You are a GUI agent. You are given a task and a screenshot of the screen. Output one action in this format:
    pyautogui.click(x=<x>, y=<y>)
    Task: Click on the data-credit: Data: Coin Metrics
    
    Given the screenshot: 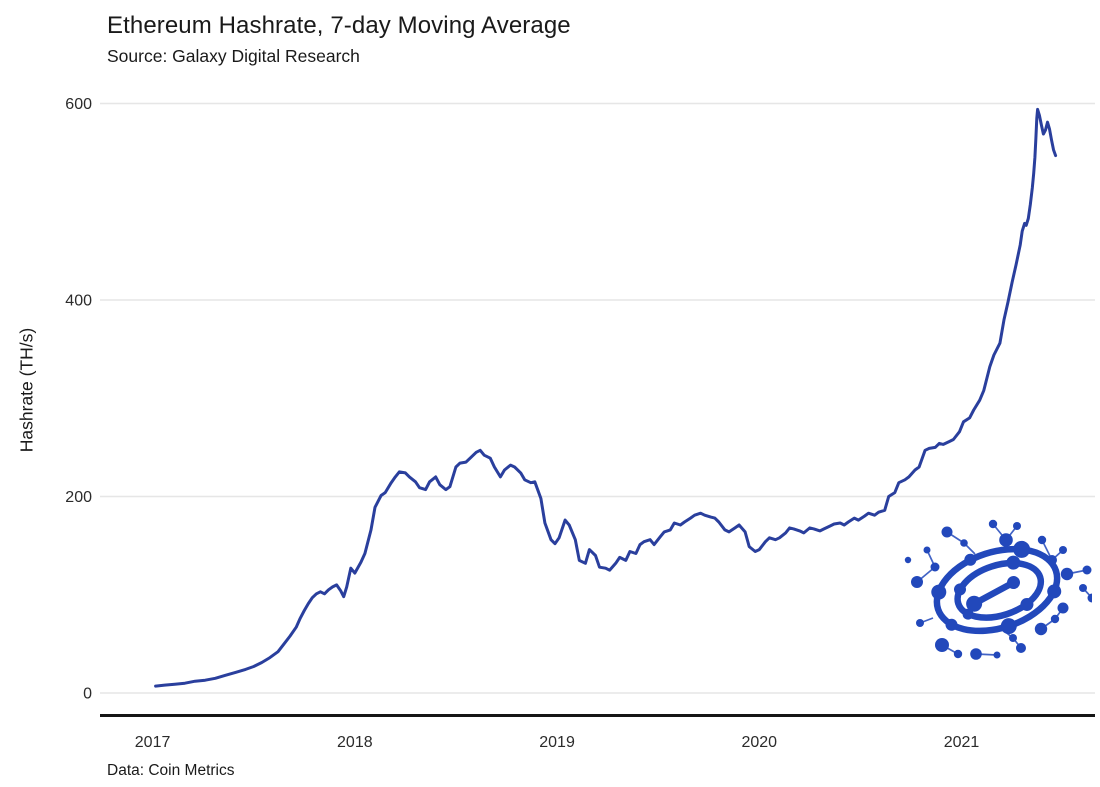 What is the action you would take?
    pyautogui.click(x=171, y=770)
    